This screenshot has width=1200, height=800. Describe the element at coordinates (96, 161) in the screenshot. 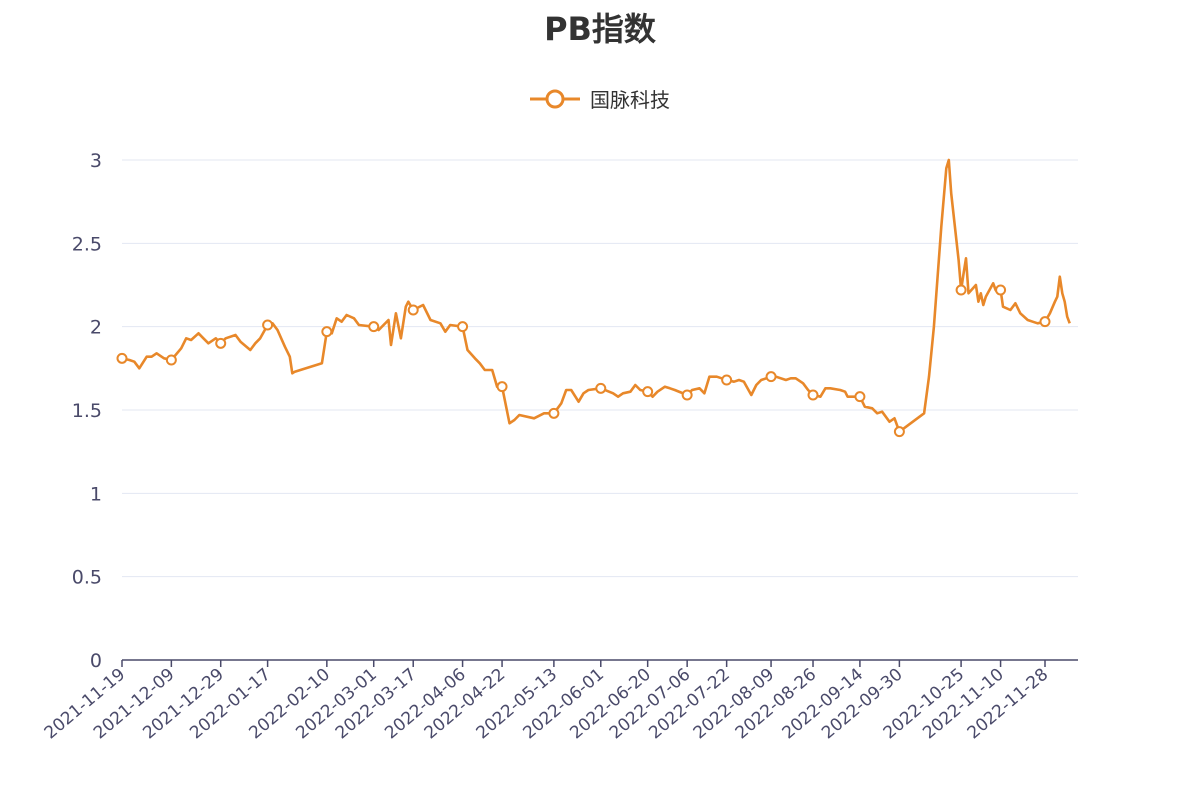

I see `y-tick-label: 3` at that location.